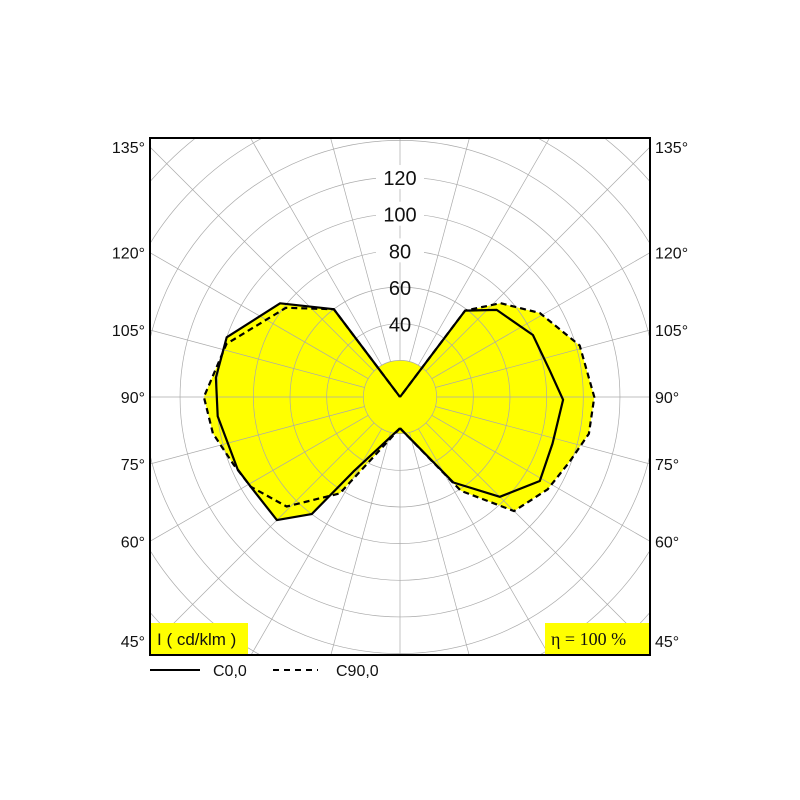  I want to click on legend-label-c90: C90,0, so click(357, 671).